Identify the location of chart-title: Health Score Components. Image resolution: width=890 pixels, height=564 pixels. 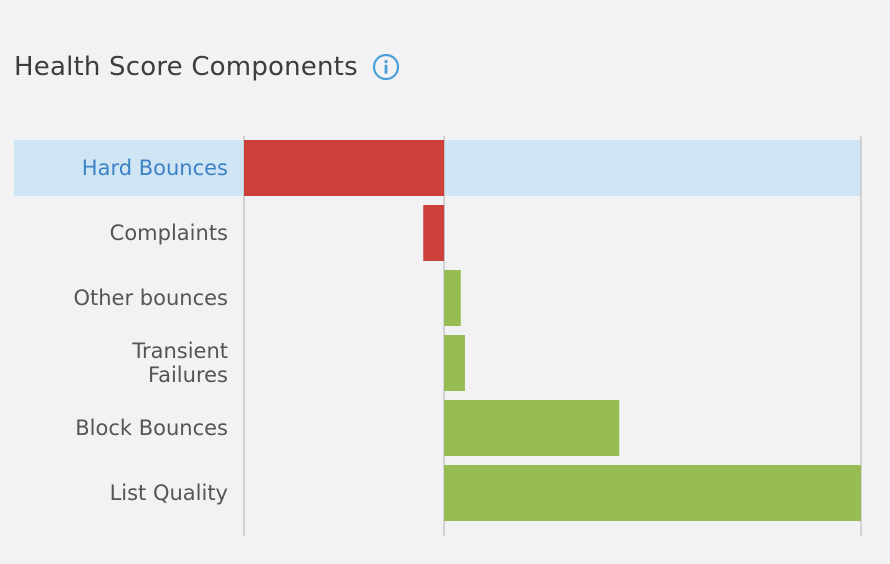
(186, 67).